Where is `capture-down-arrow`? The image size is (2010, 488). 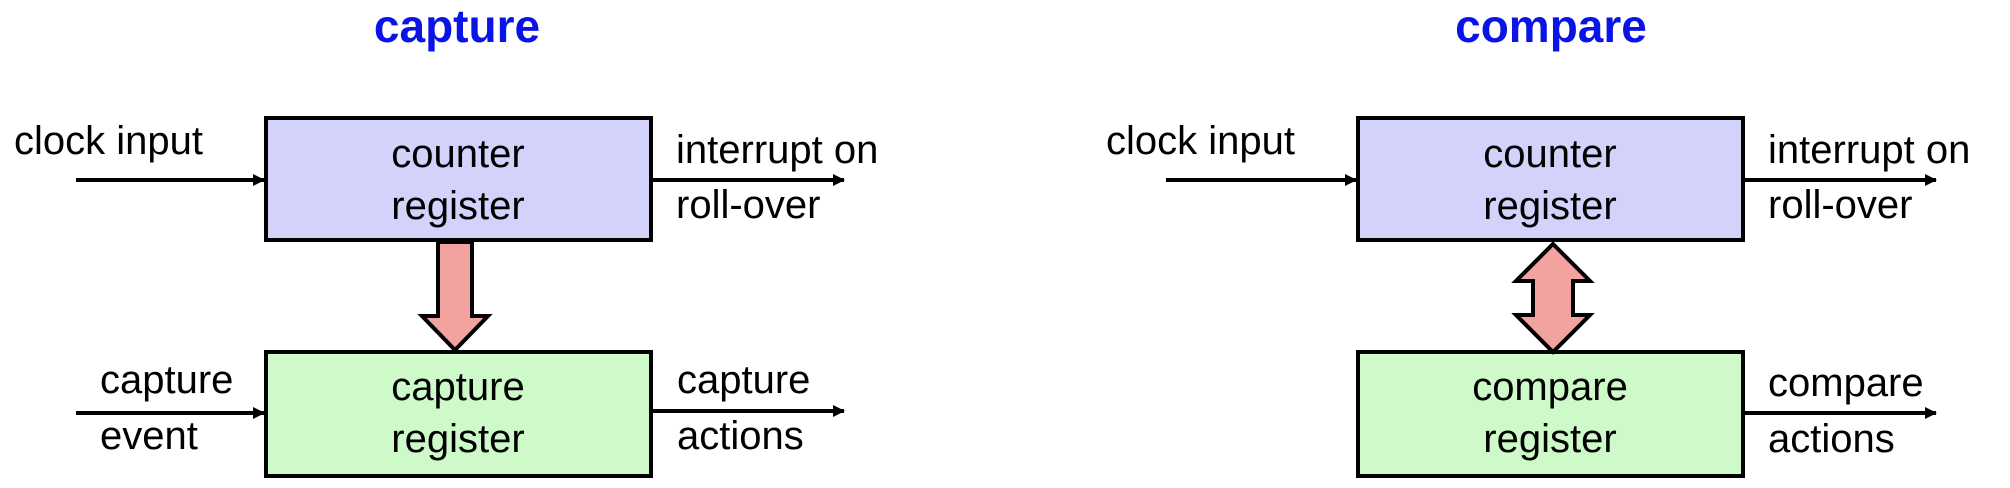
capture-down-arrow is located at coordinates (455, 296).